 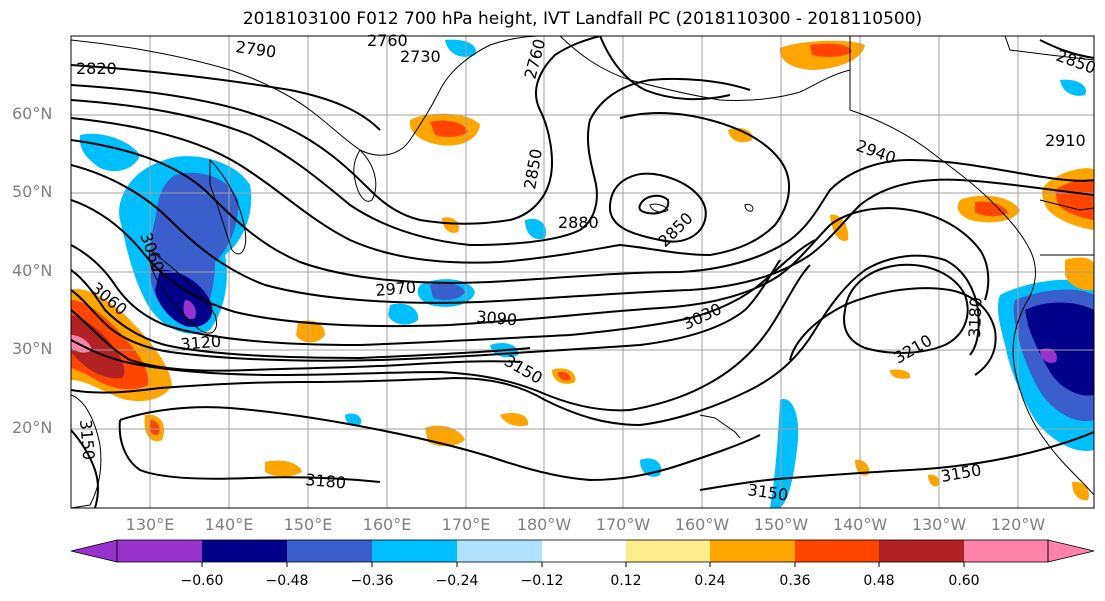 What do you see at coordinates (705, 69) in the screenshot?
I see `coast-alaska-west` at bounding box center [705, 69].